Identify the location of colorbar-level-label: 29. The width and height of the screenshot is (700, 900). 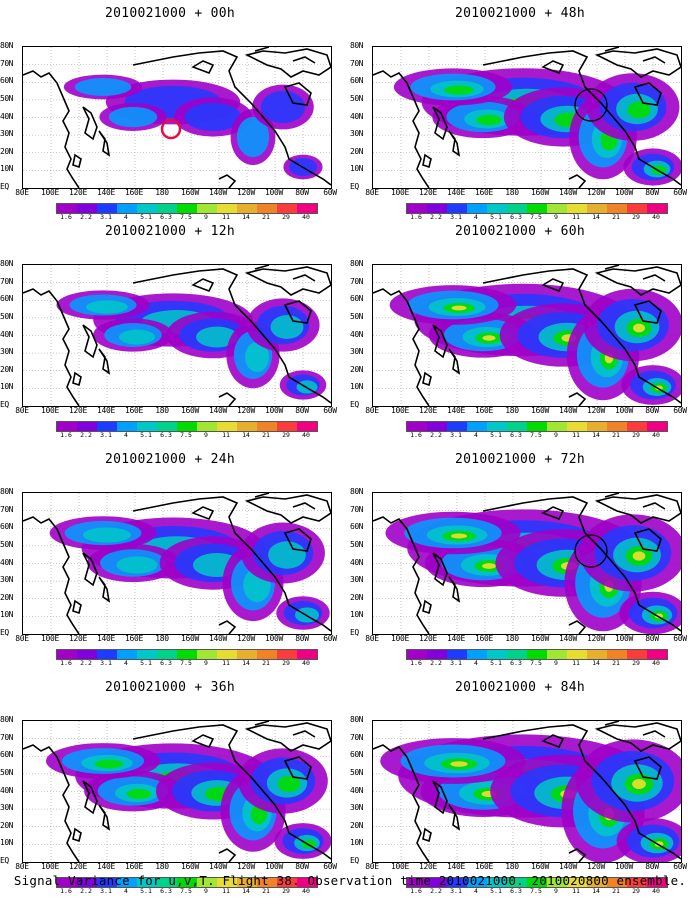
(636, 217).